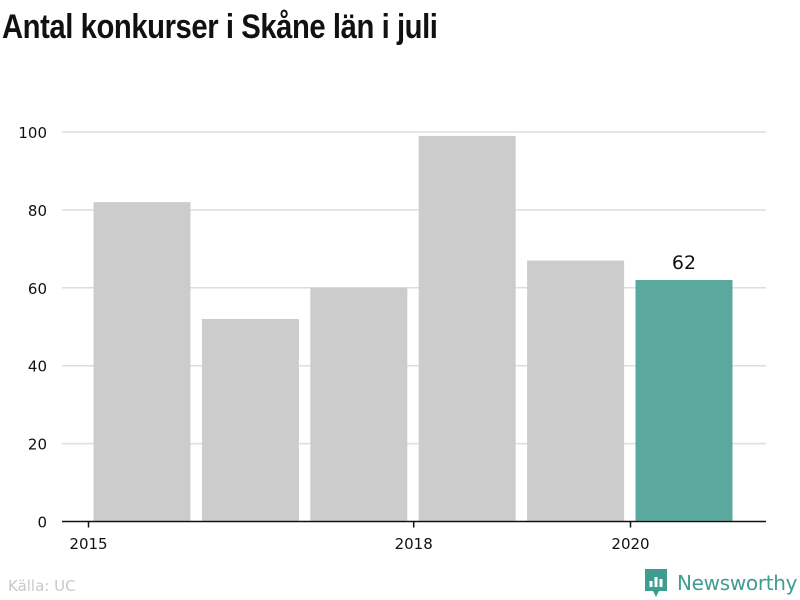 The image size is (800, 600). Describe the element at coordinates (37, 211) in the screenshot. I see `y-tick-label: 80` at that location.